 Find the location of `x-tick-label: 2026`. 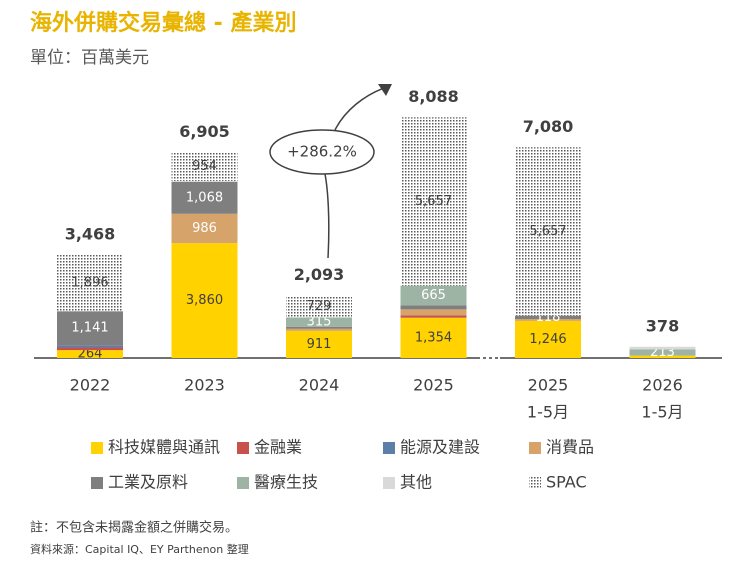

x-tick-label: 2026 is located at coordinates (662, 385).